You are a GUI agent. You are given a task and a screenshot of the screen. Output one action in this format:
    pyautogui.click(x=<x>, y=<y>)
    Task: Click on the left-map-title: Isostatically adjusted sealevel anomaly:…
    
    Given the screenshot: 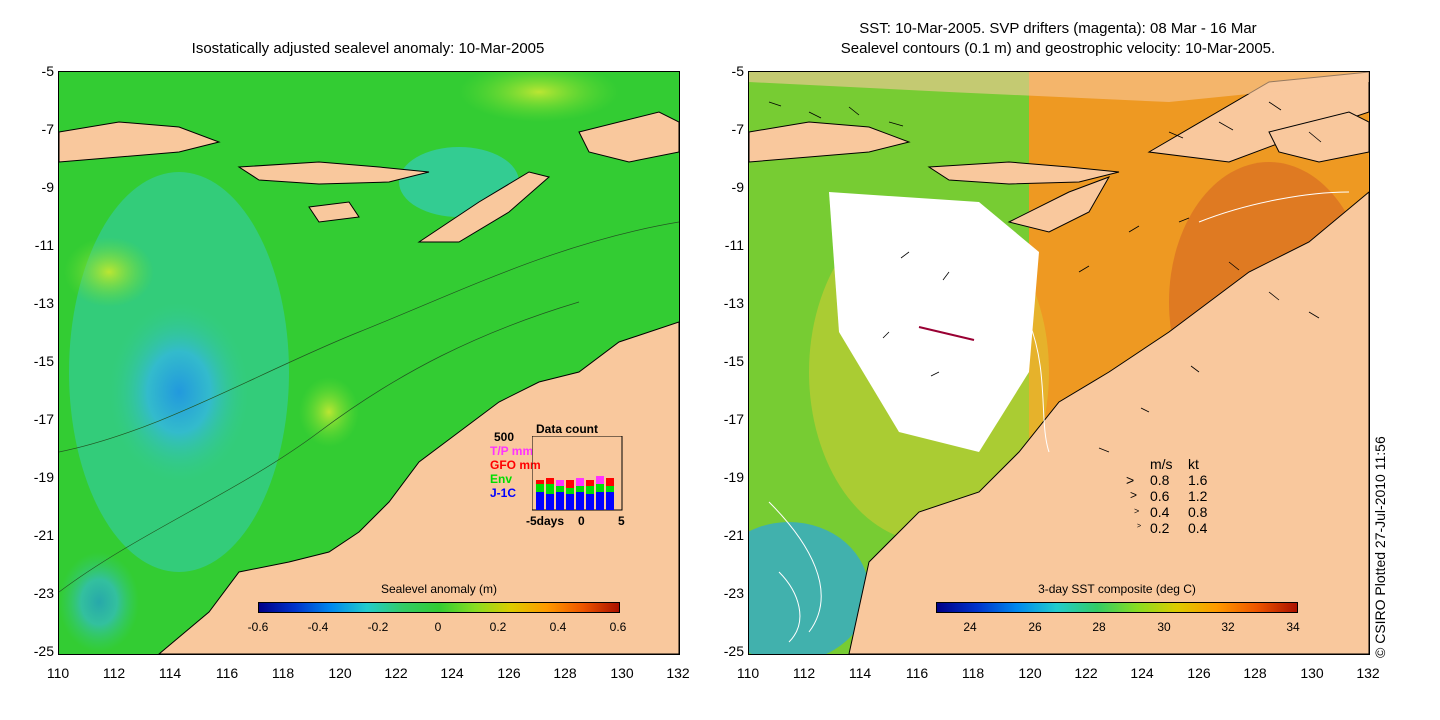 What is the action you would take?
    pyautogui.click(x=368, y=48)
    